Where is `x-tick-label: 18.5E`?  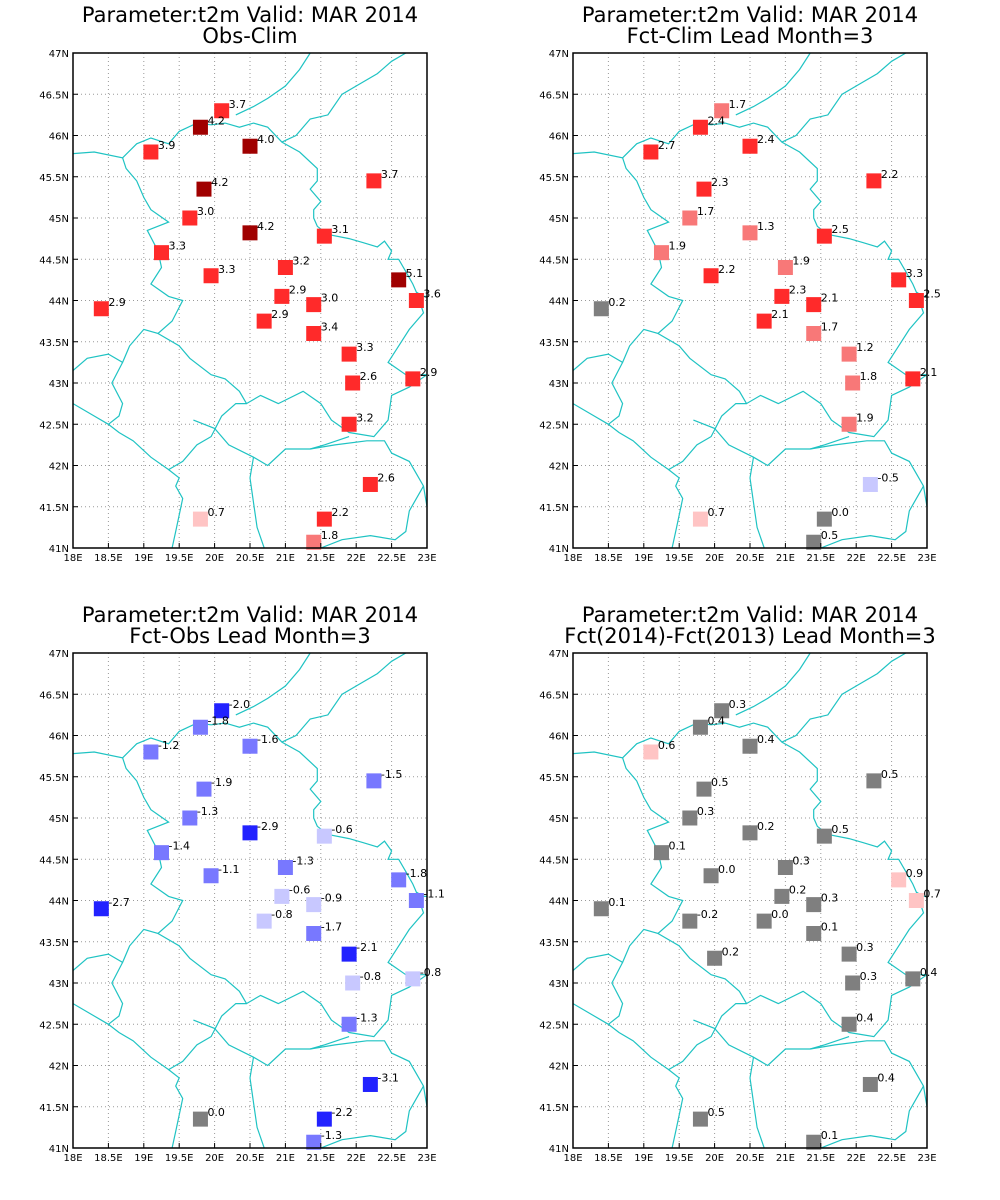
x-tick-label: 18.5E is located at coordinates (608, 1158).